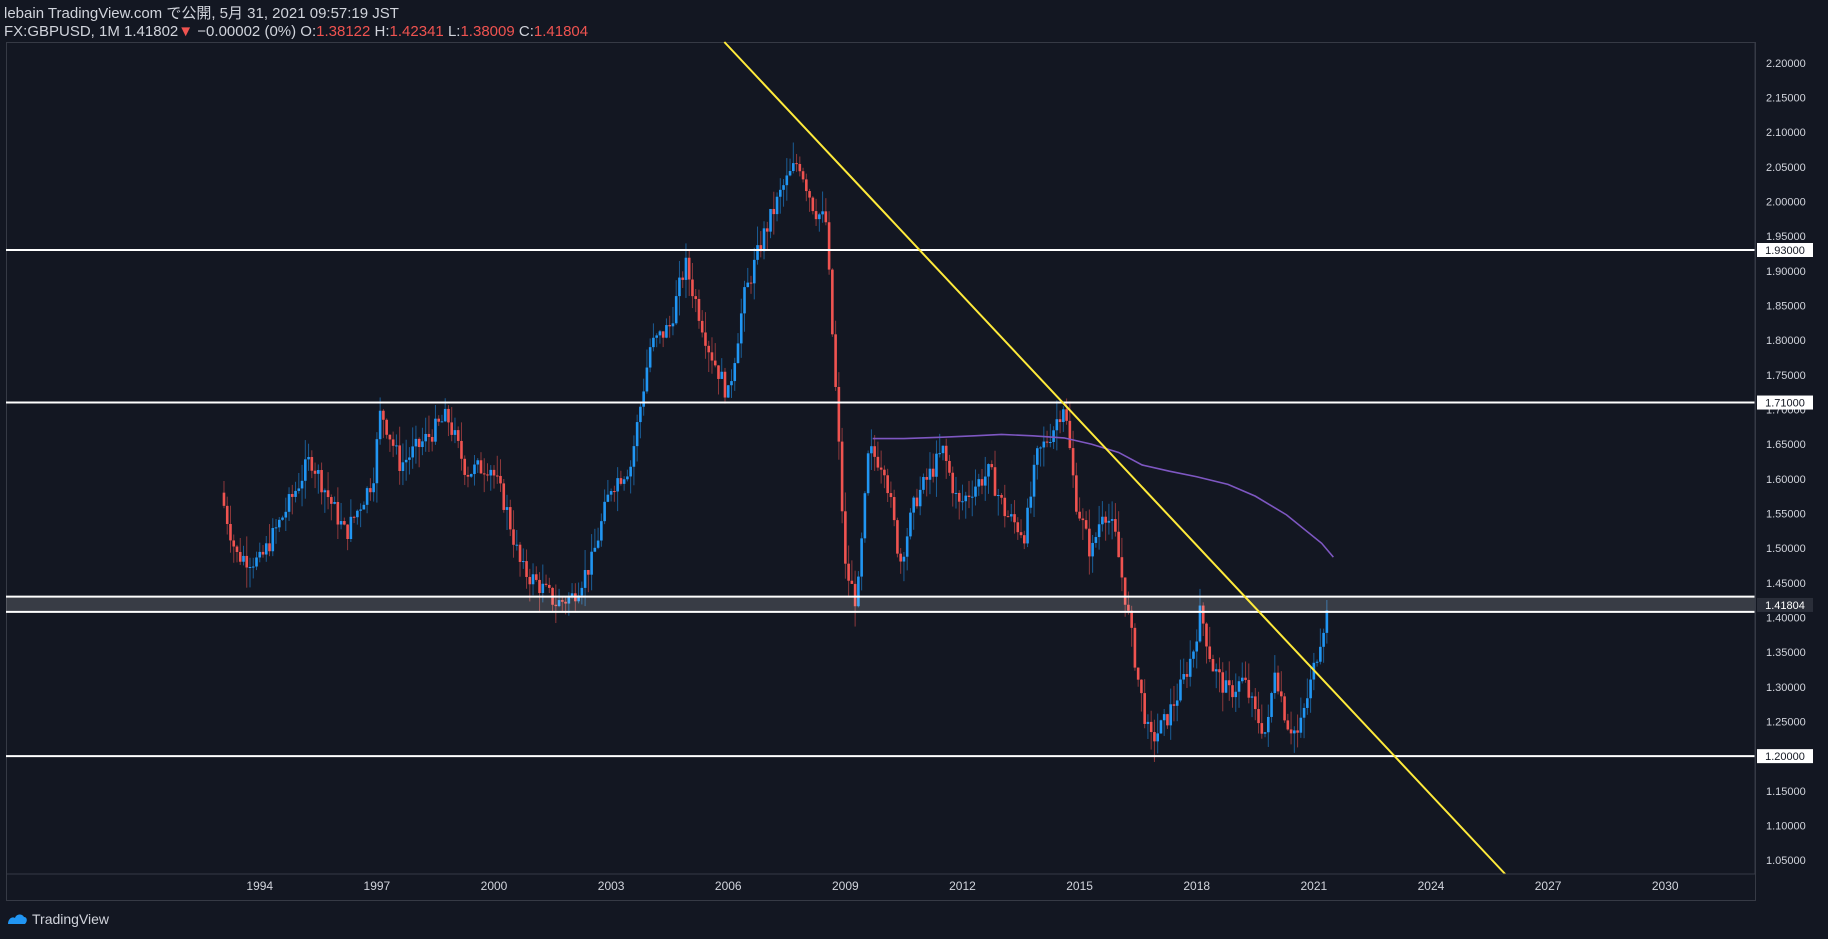 The height and width of the screenshot is (939, 1828). What do you see at coordinates (454, 31) in the screenshot?
I see `low-label: L:` at bounding box center [454, 31].